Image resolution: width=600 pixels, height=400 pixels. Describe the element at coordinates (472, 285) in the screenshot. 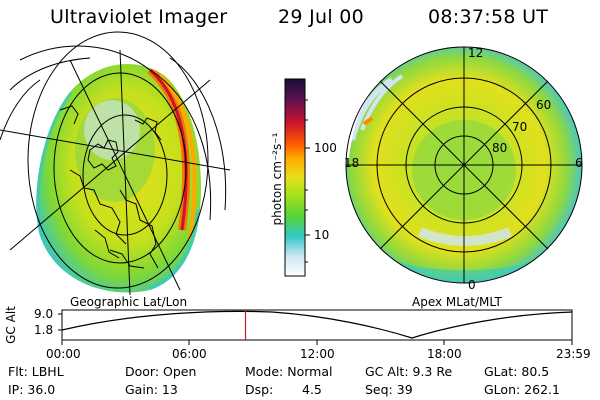

I see `mlt-label-bottom: 0` at that location.